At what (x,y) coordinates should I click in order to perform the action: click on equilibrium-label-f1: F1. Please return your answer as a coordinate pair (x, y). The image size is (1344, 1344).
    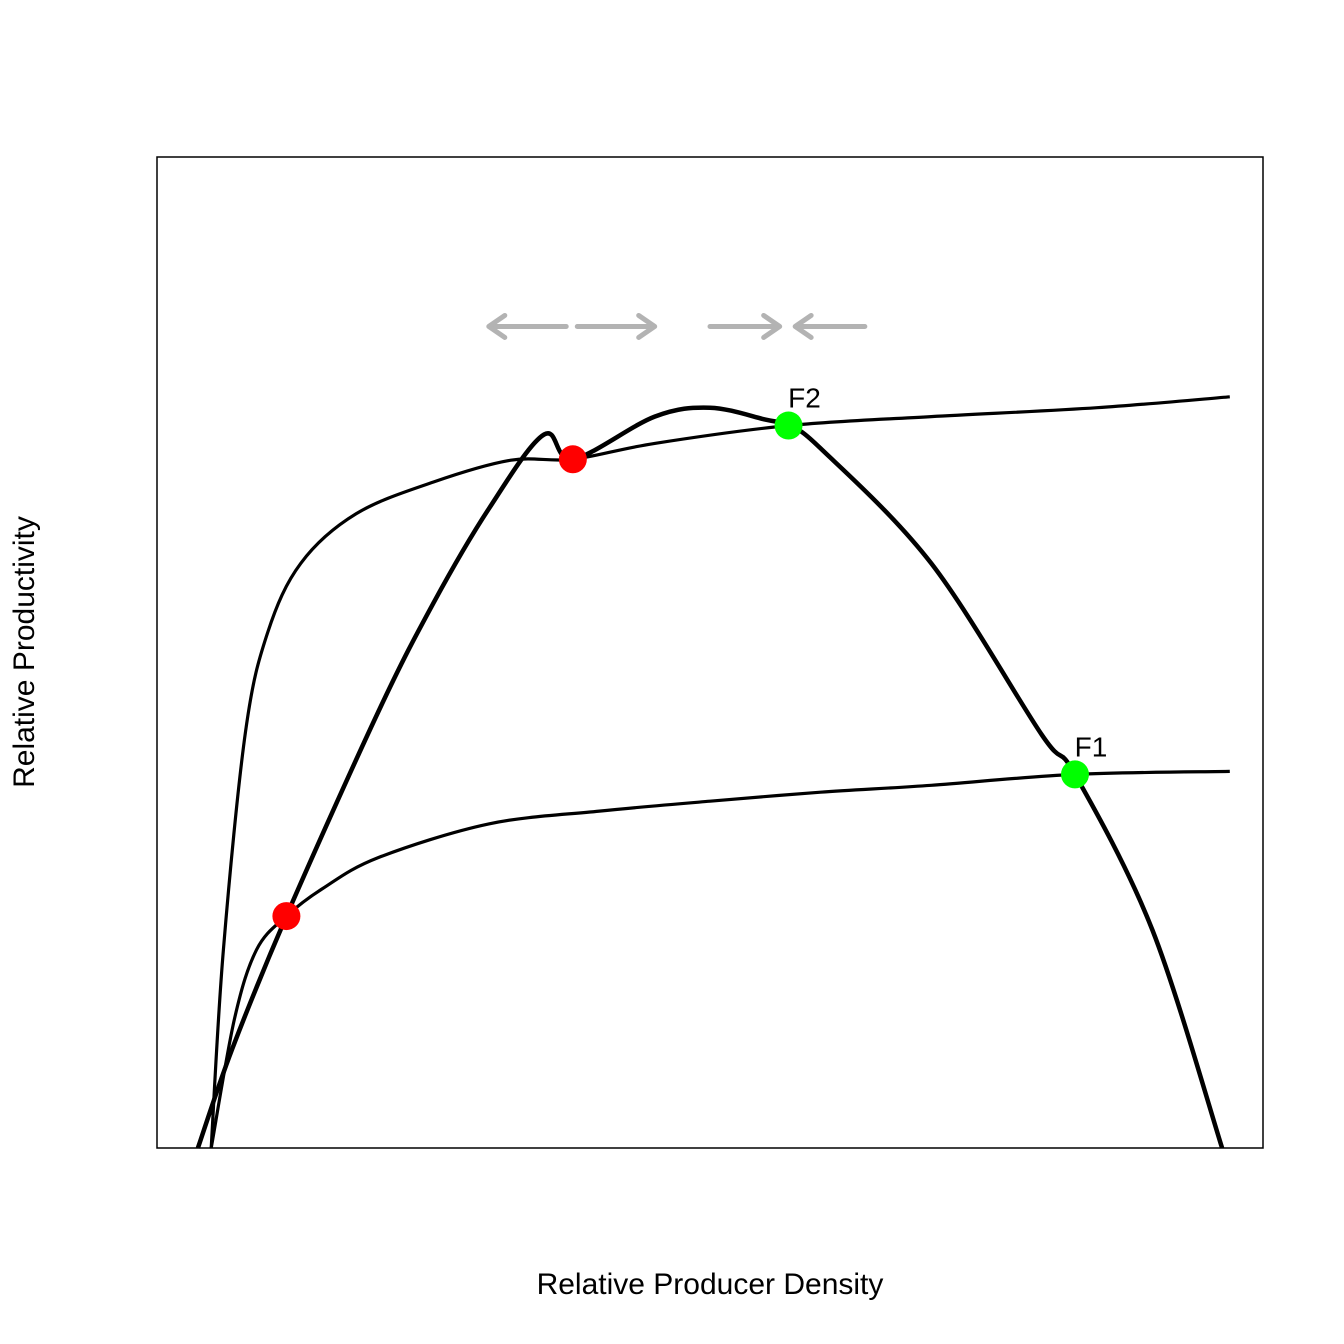
    Looking at the image, I should click on (1091, 746).